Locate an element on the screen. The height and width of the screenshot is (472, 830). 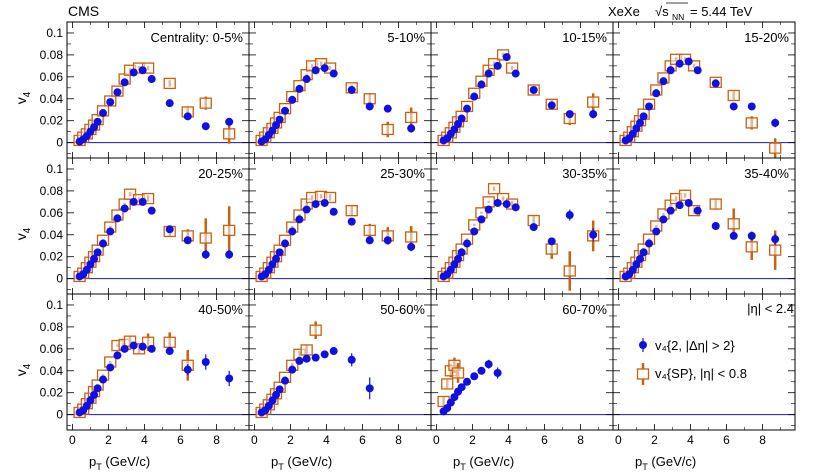
system-label: XeXe is located at coordinates (624, 11).